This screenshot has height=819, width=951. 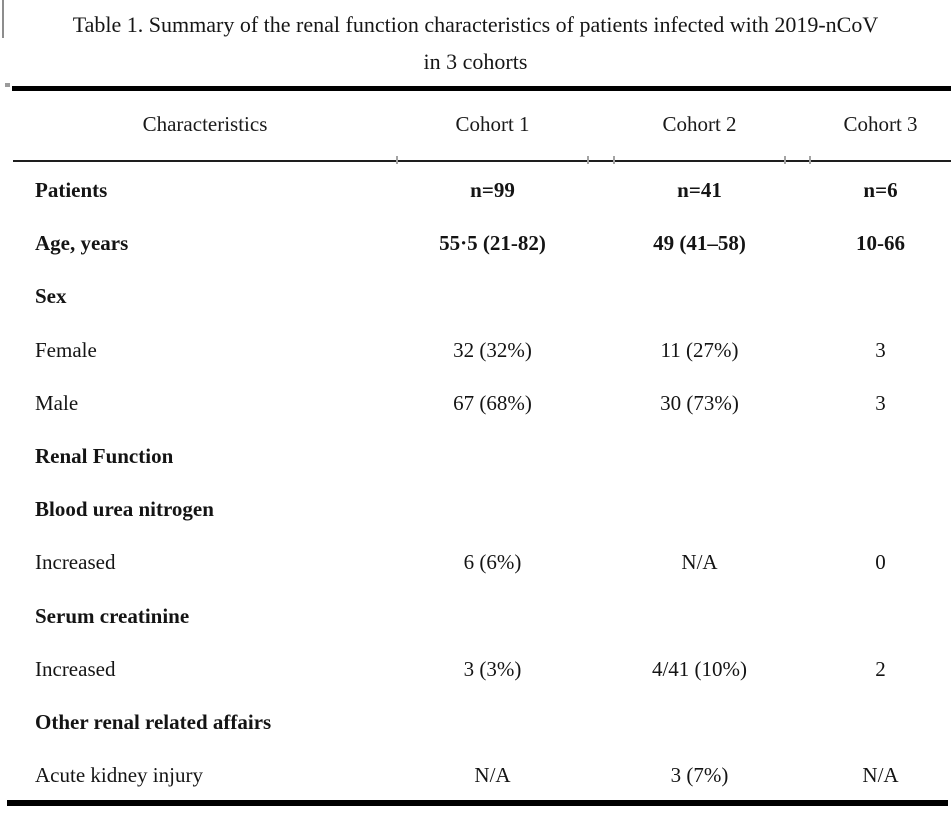 I want to click on header-cohort-3: Cohort 3, so click(x=880, y=123).